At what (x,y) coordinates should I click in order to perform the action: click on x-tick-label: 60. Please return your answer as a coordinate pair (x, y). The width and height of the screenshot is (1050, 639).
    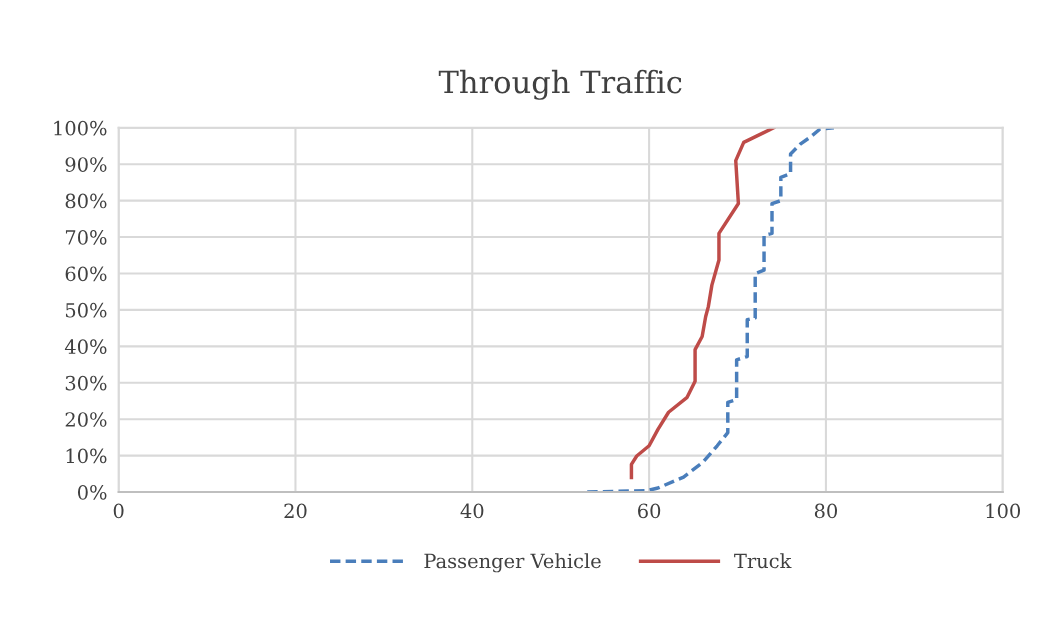
    Looking at the image, I should click on (649, 511).